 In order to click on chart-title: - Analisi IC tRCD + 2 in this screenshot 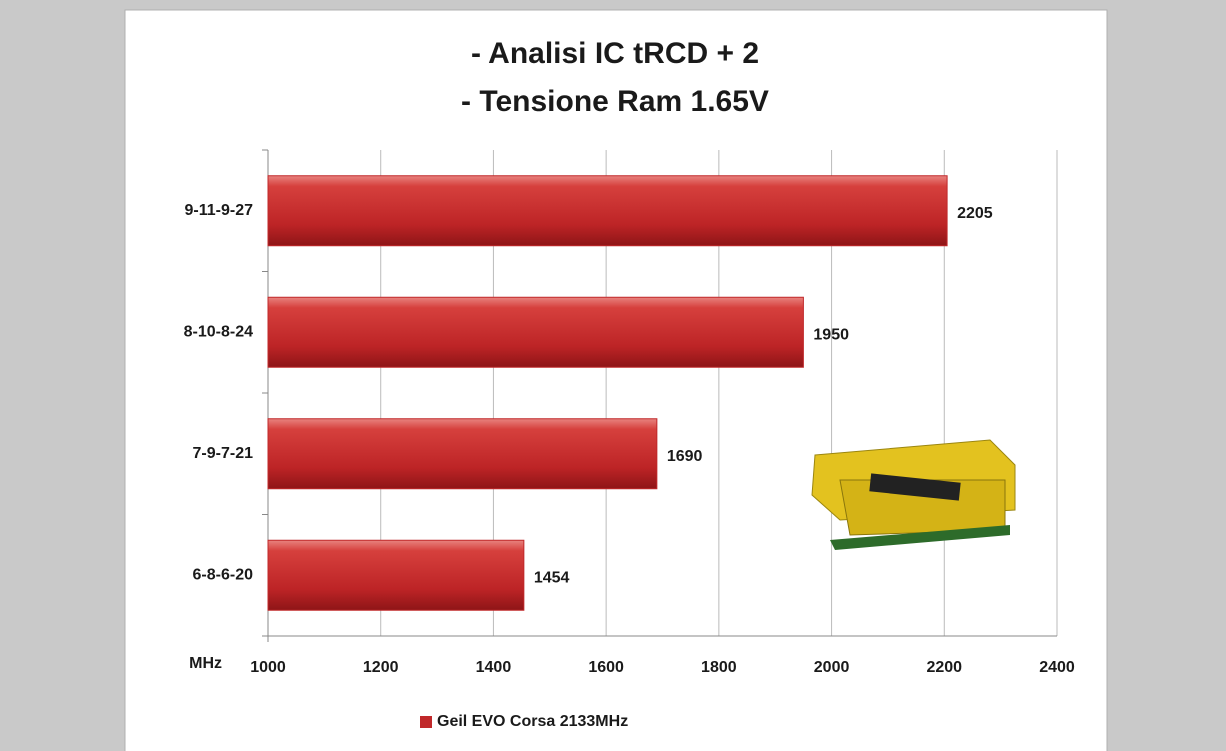, I will do `click(615, 53)`.